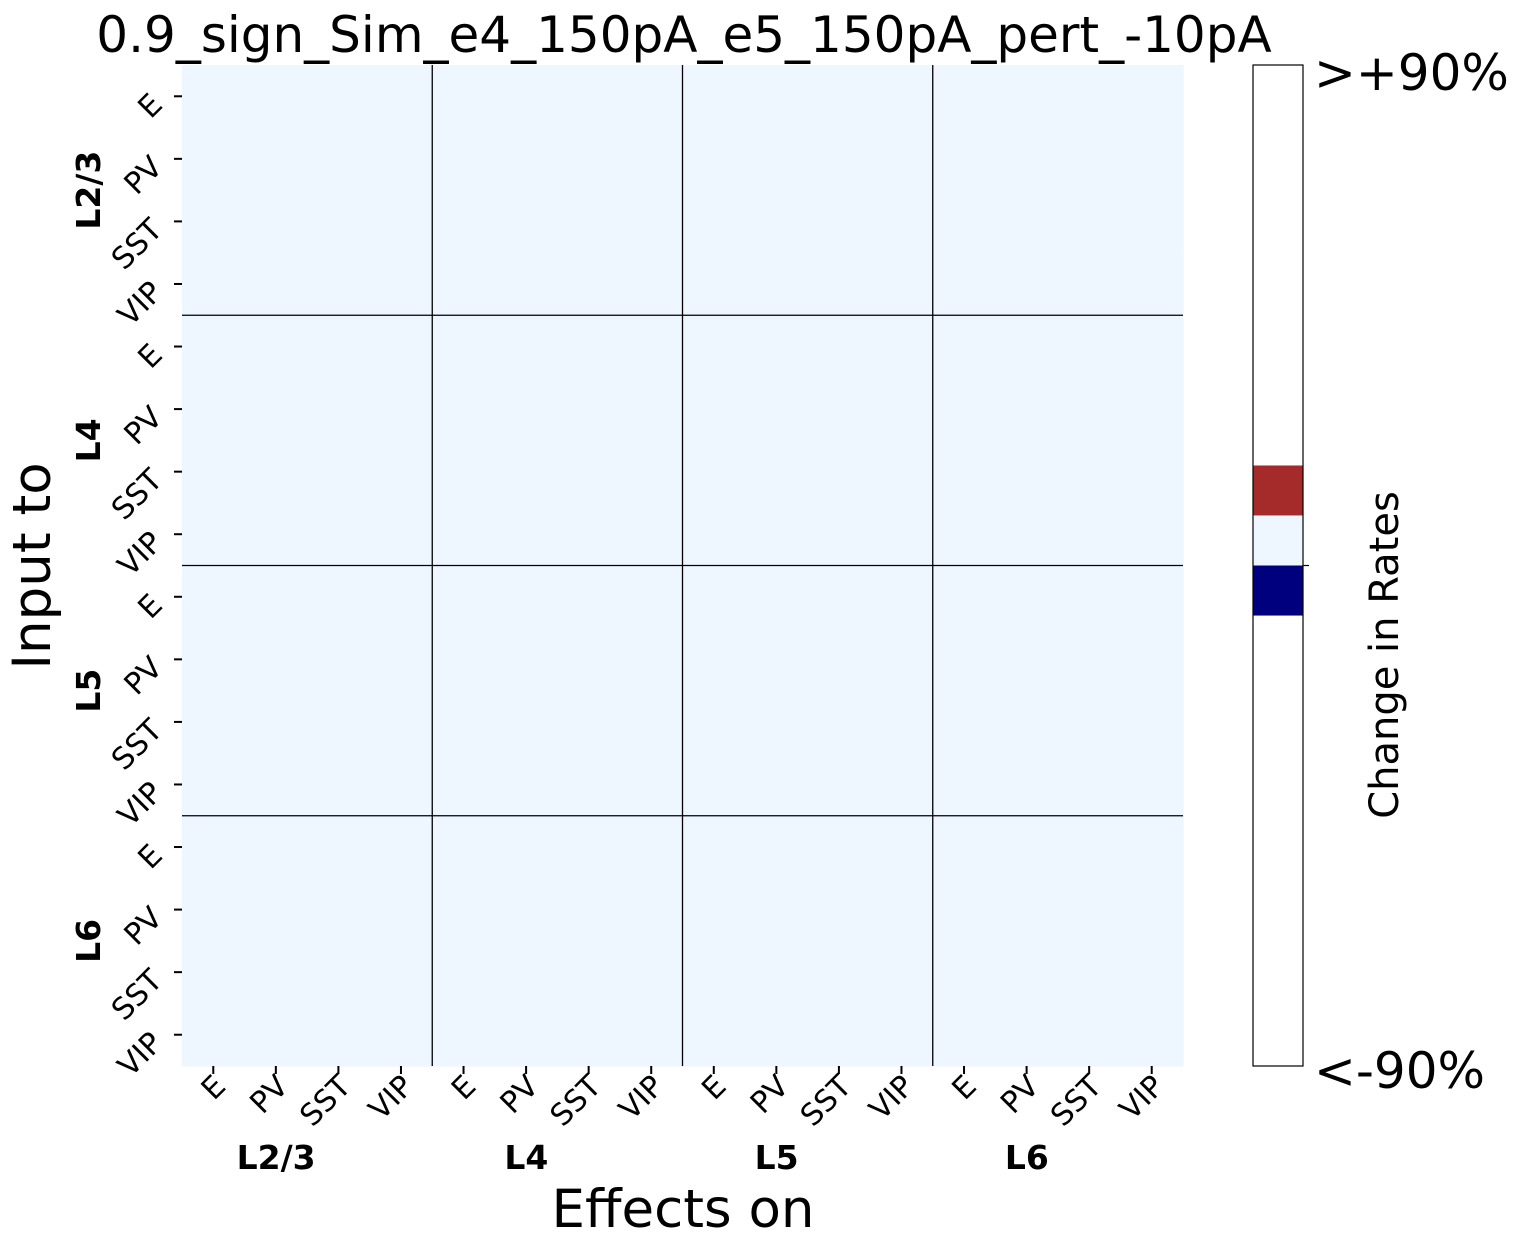 This screenshot has width=1539, height=1248. Describe the element at coordinates (526, 1157) in the screenshot. I see `x-group-label: L4` at that location.